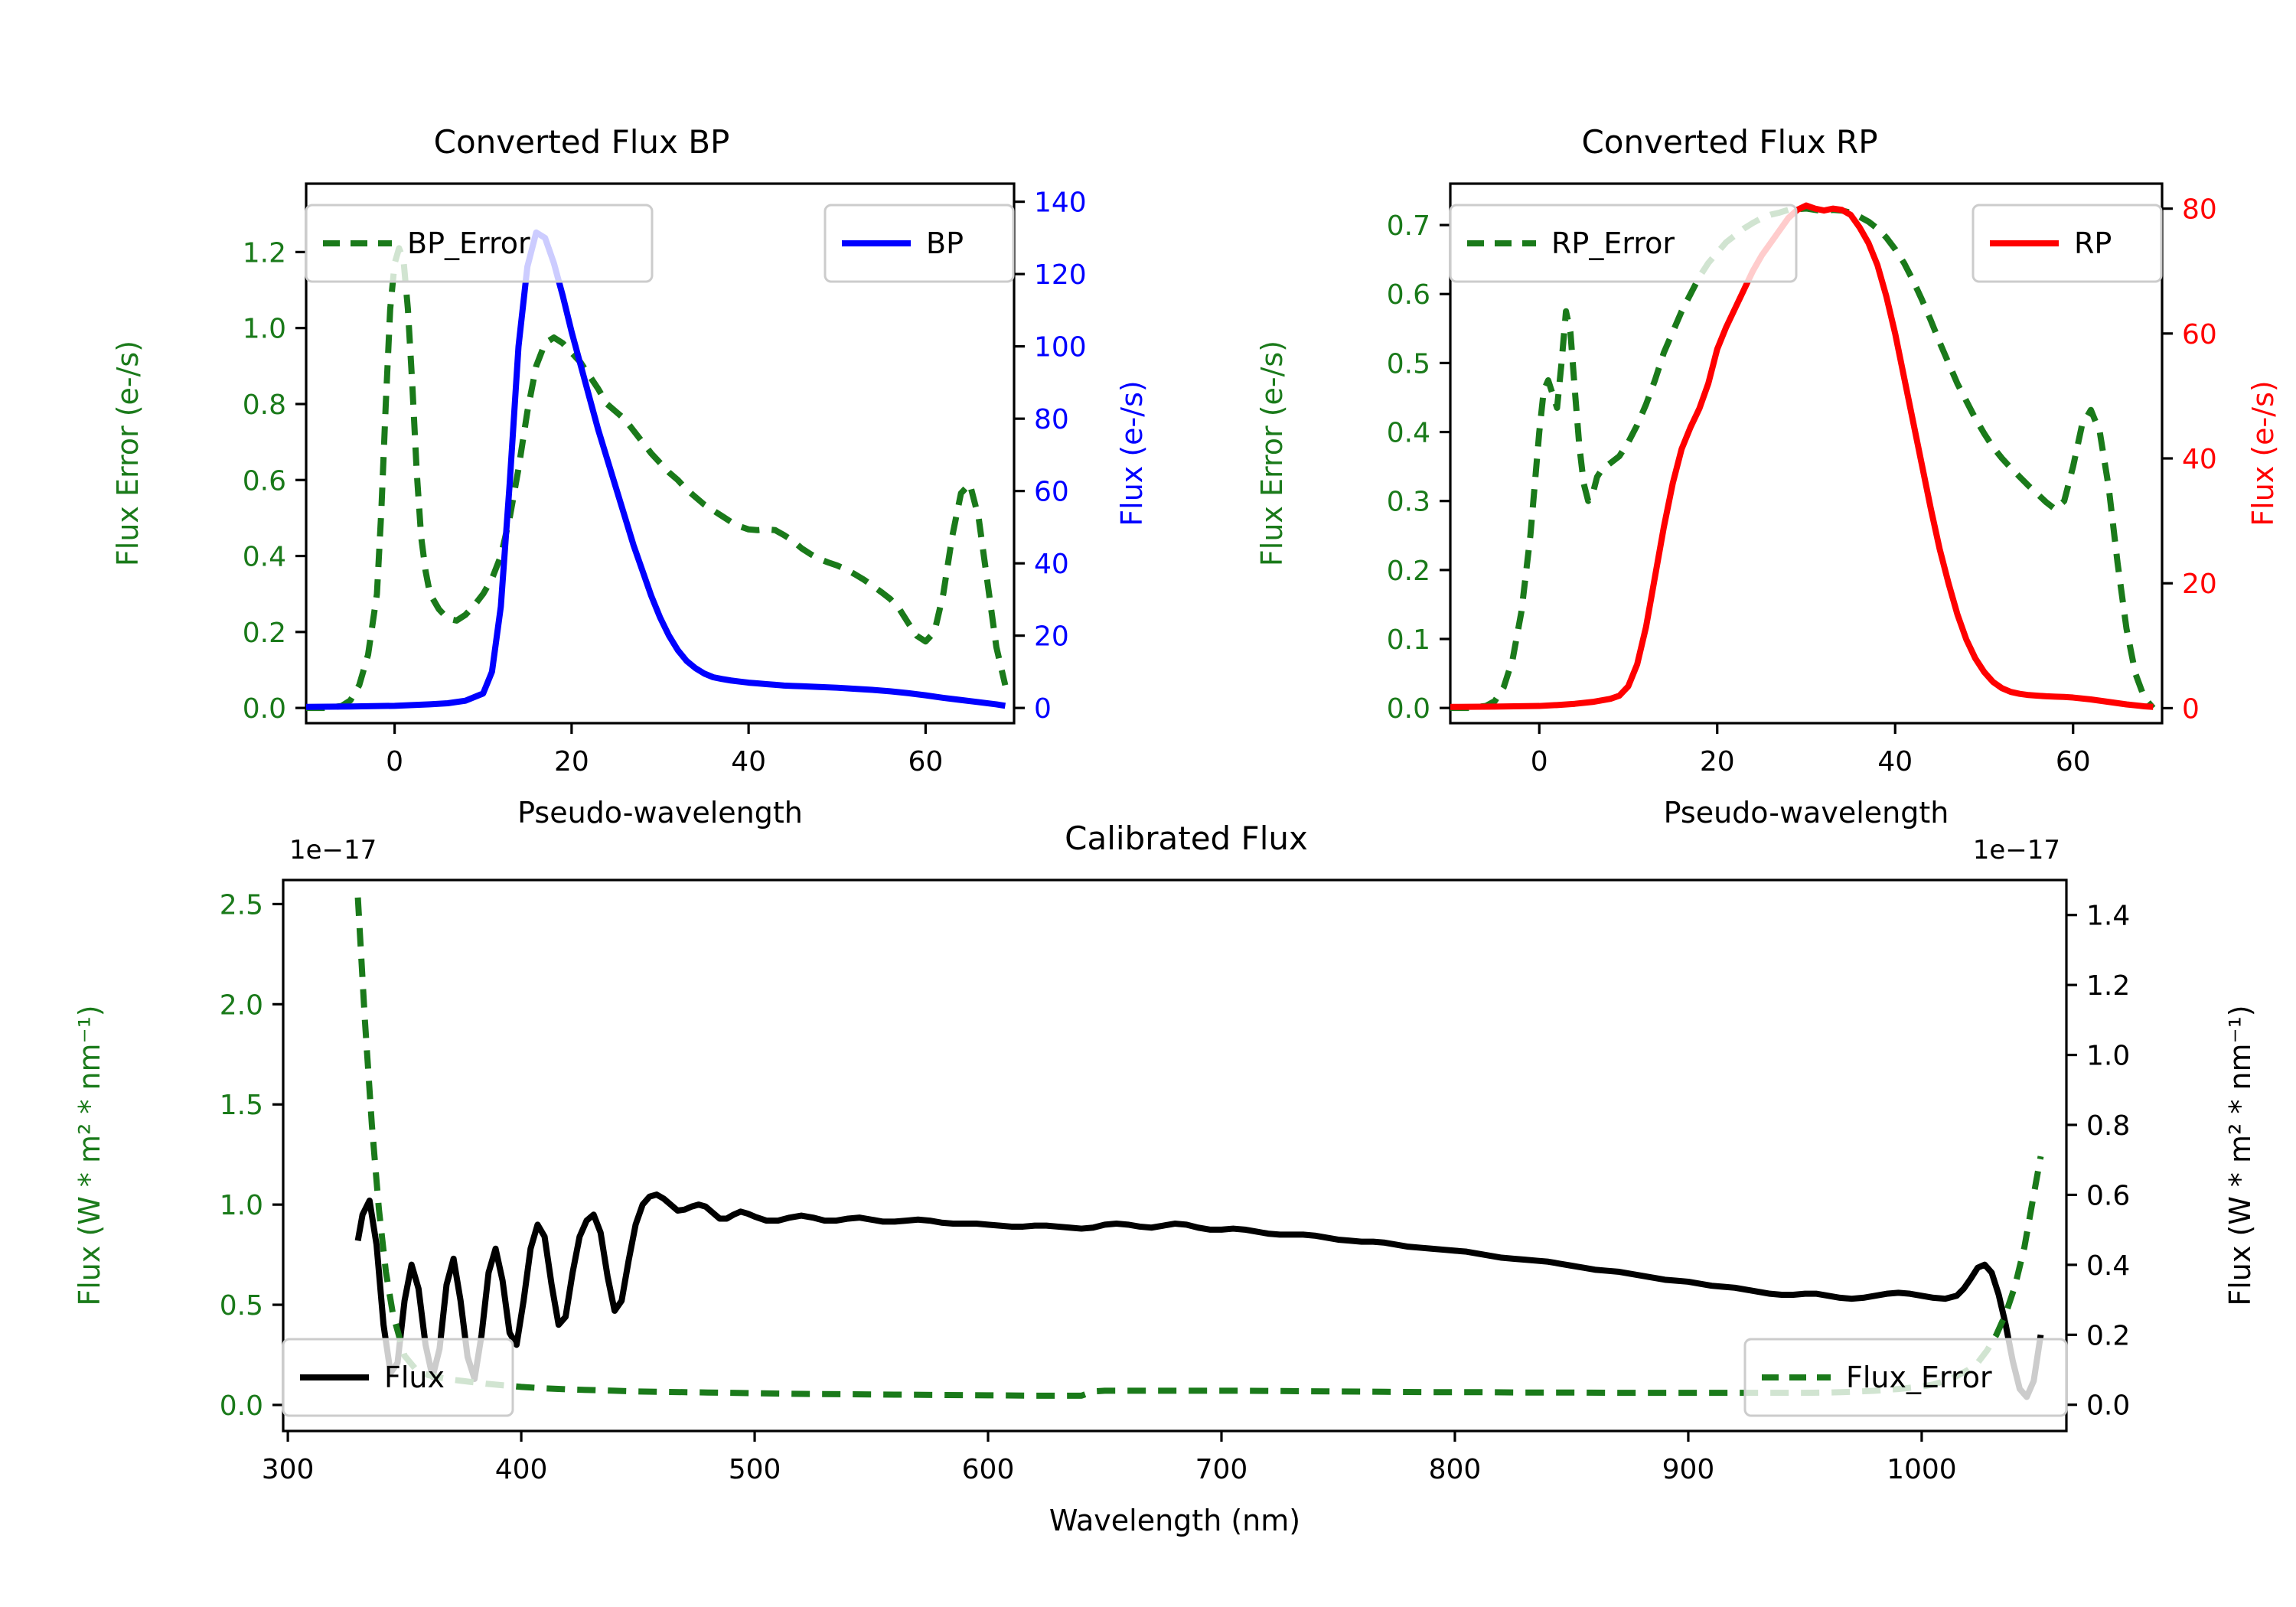 The width and height of the screenshot is (2296, 1607). Describe the element at coordinates (2108, 1335) in the screenshot. I see `cal-plot-yticklabel-right: 0.2` at that location.